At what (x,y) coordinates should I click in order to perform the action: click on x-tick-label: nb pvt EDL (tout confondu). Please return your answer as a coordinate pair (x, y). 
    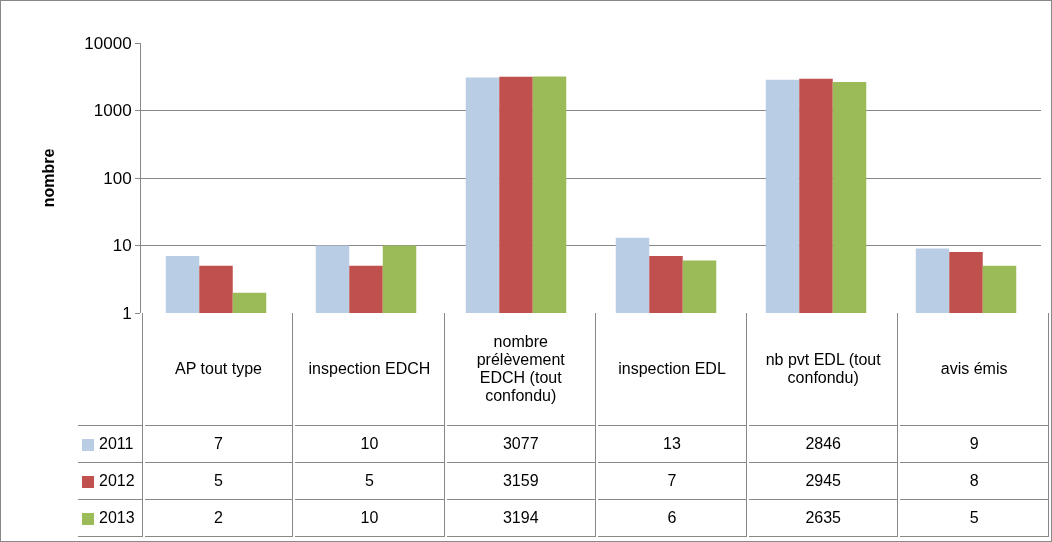
    Looking at the image, I should click on (824, 369).